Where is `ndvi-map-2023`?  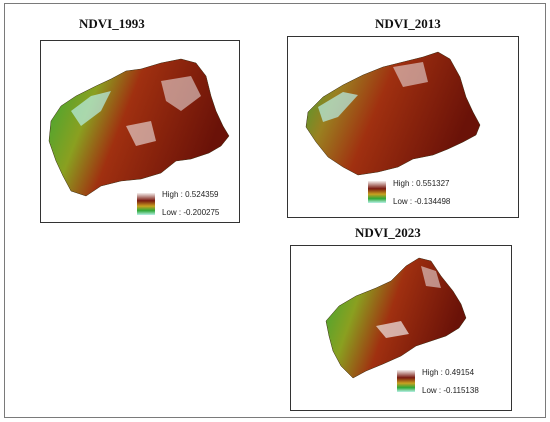
ndvi-map-2023 is located at coordinates (396, 318).